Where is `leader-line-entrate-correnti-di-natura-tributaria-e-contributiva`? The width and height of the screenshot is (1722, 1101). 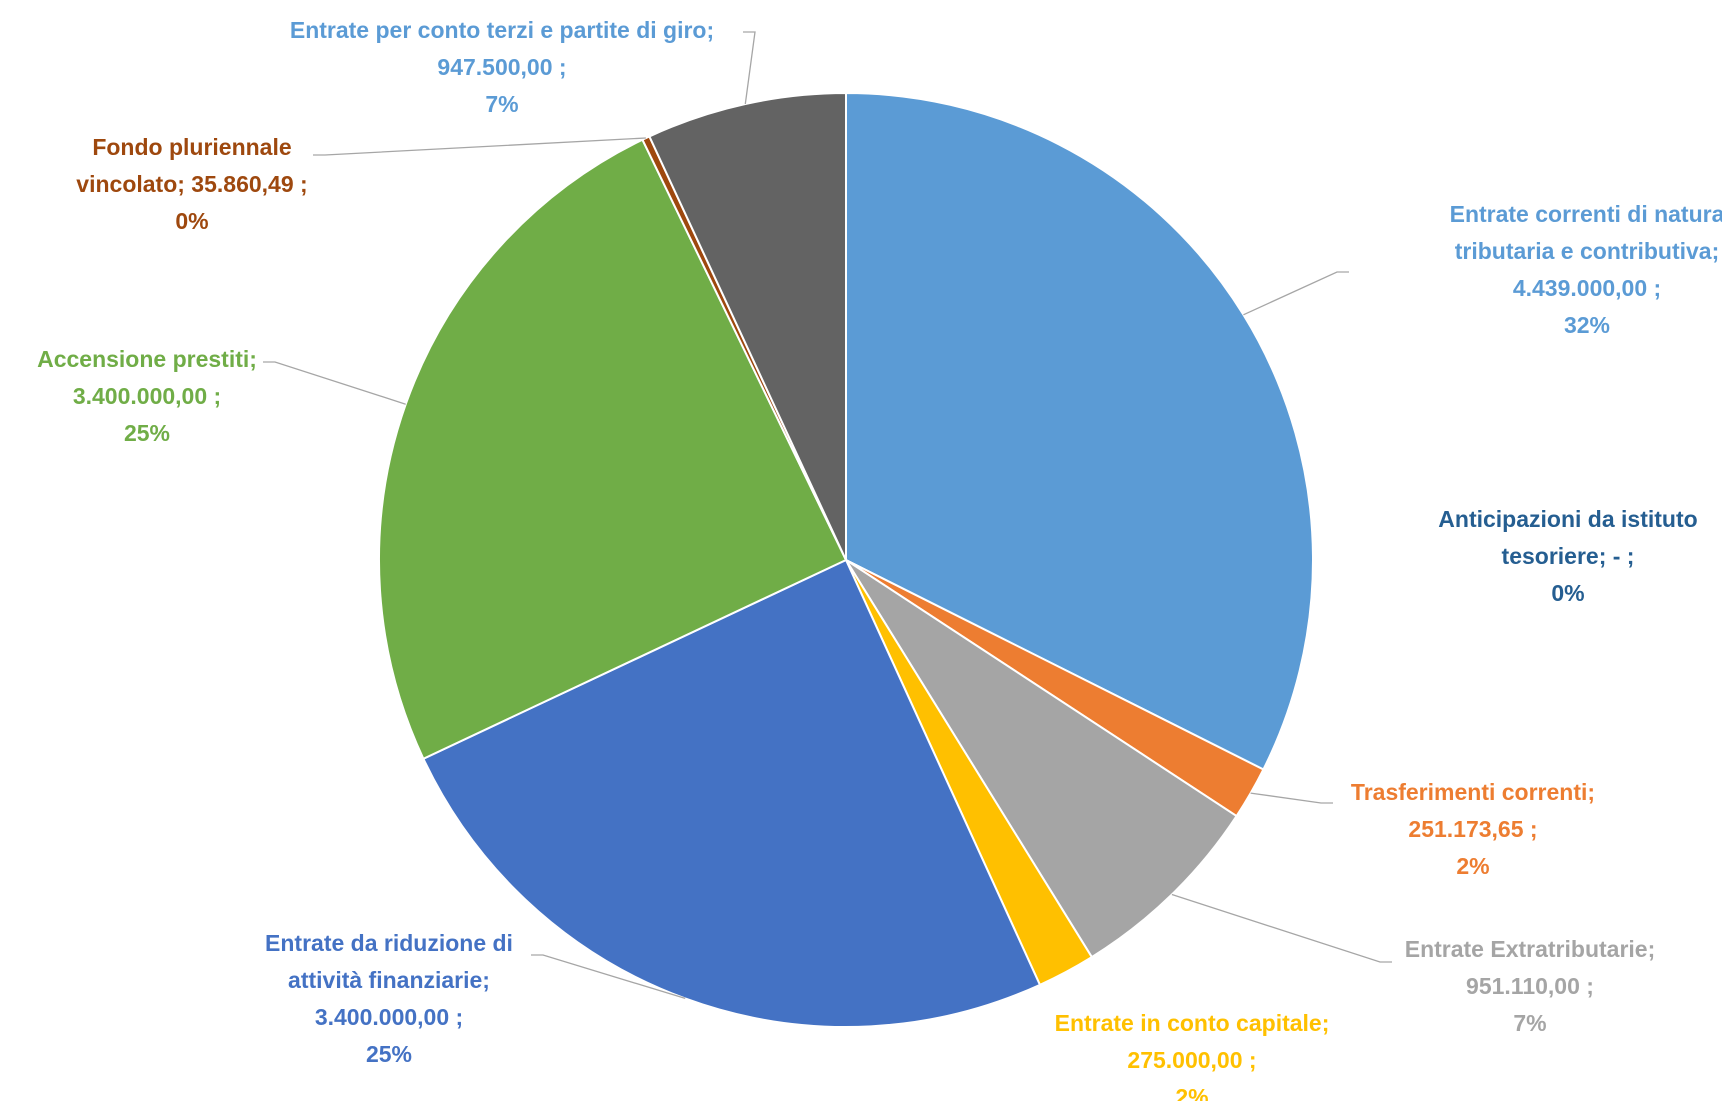
leader-line-entrate-correnti-di-natura-tributaria-e-contributiva is located at coordinates (1296, 293).